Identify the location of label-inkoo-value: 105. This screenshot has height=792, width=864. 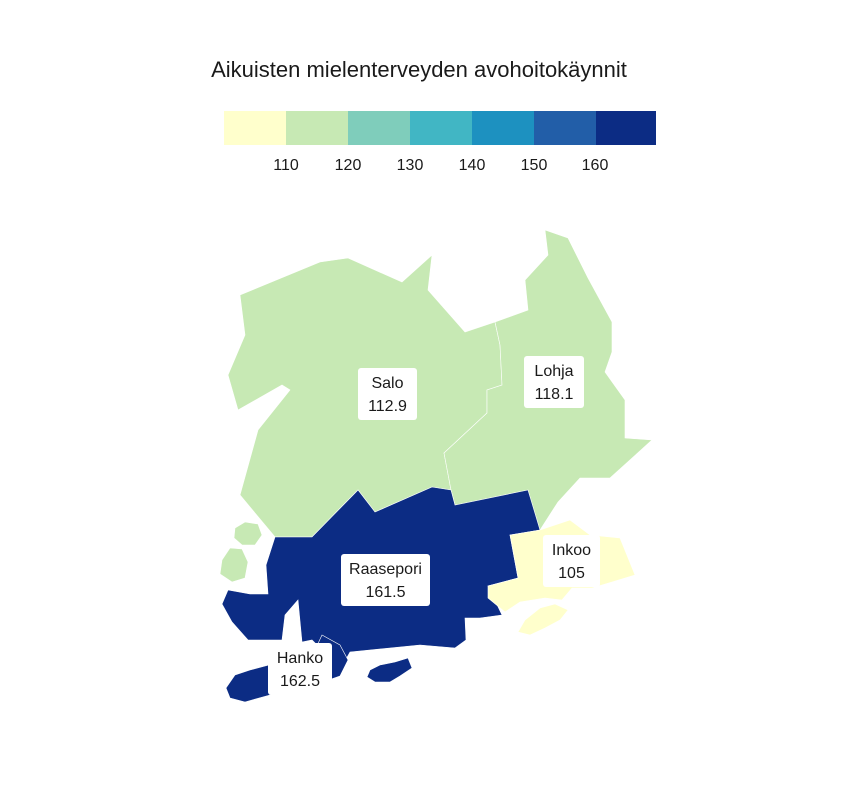
(571, 573).